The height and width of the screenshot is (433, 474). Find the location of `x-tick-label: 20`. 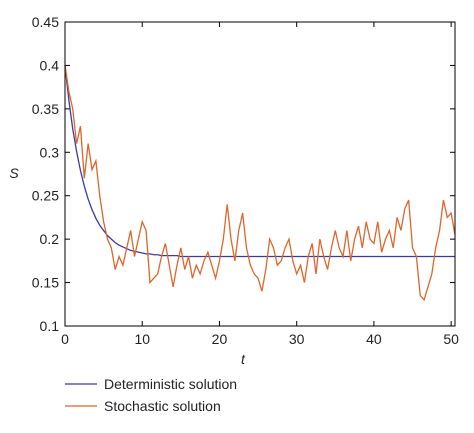

x-tick-label: 20 is located at coordinates (220, 339).